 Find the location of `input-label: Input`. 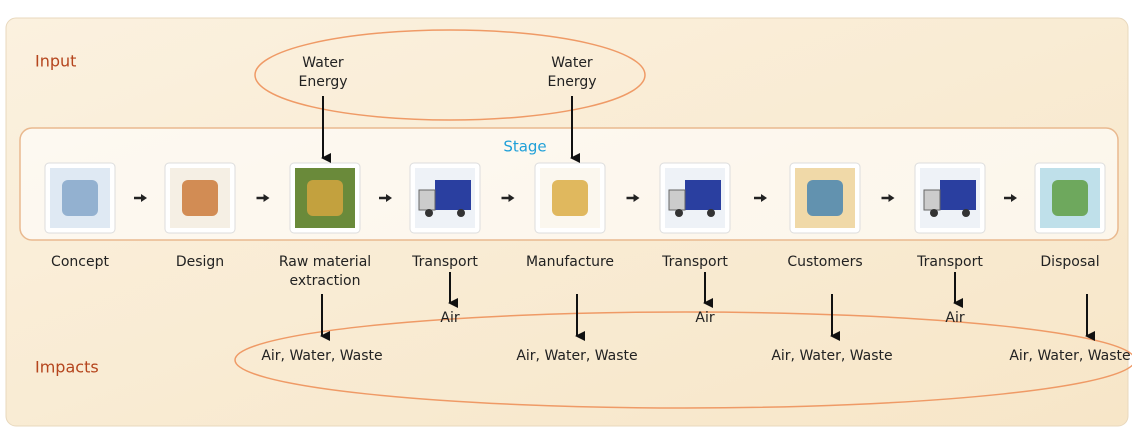

input-label: Input is located at coordinates (55, 61).